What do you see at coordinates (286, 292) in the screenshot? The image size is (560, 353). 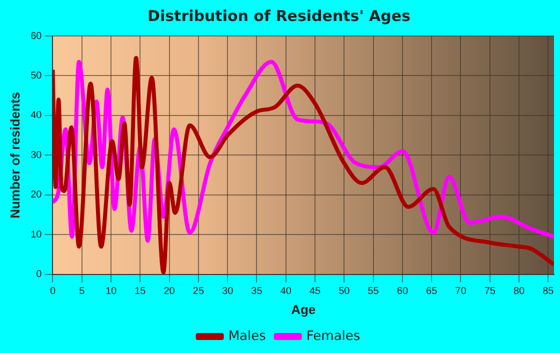 I see `x-tick-label: 40` at bounding box center [286, 292].